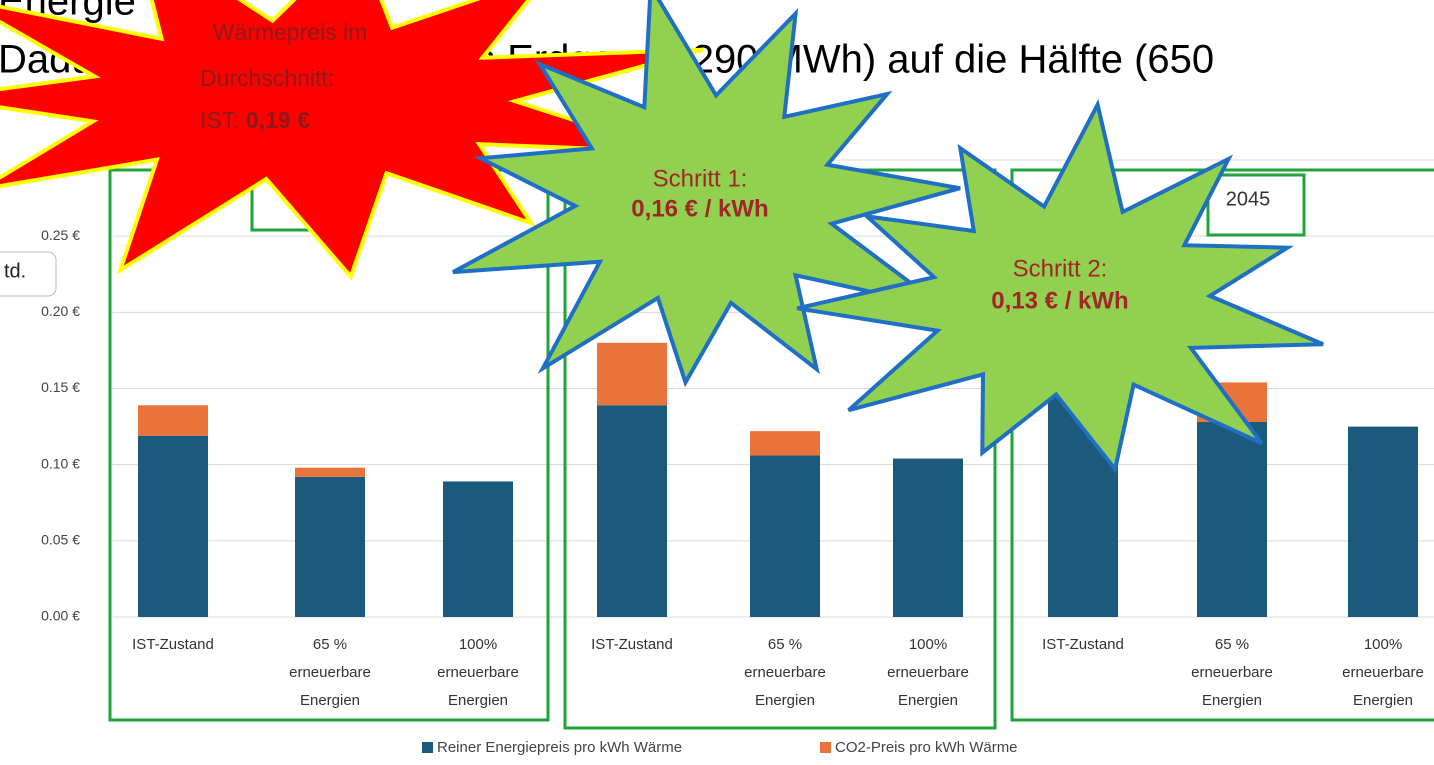 This screenshot has width=1434, height=765. I want to click on y-tick-label: 0.05 €, so click(60, 540).